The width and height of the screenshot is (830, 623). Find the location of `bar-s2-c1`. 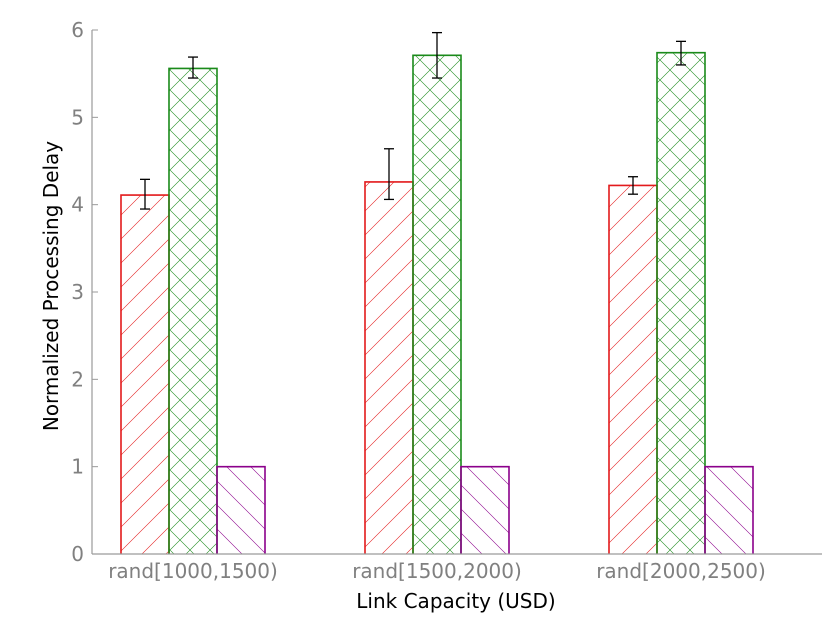

bar-s2-c1 is located at coordinates (485, 509).